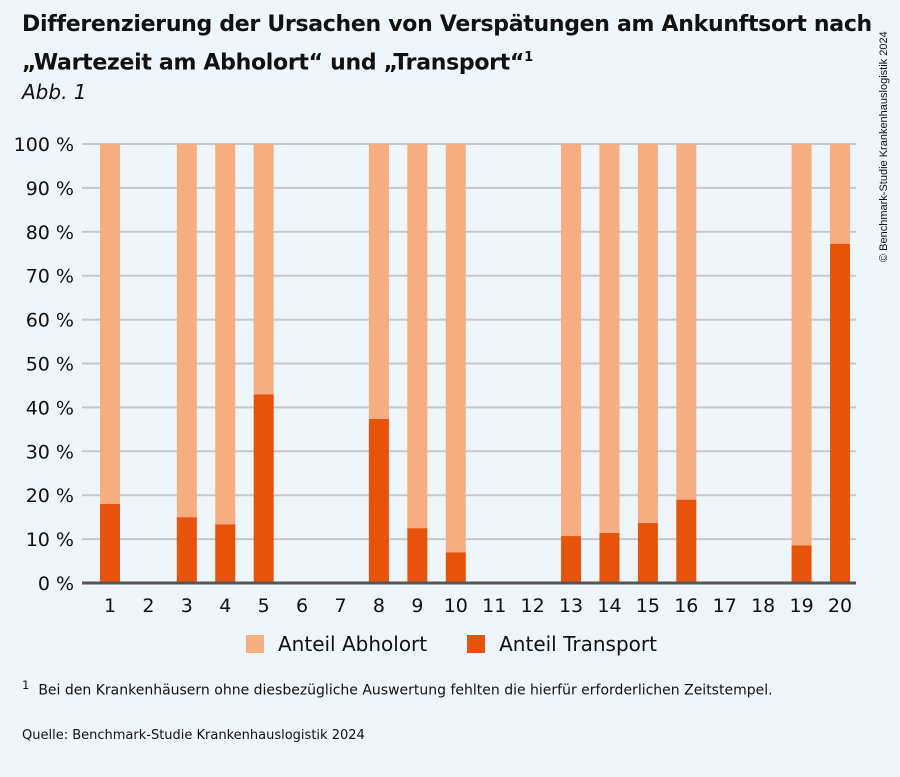 The image size is (900, 777). I want to click on x-tick-label: 18, so click(763, 606).